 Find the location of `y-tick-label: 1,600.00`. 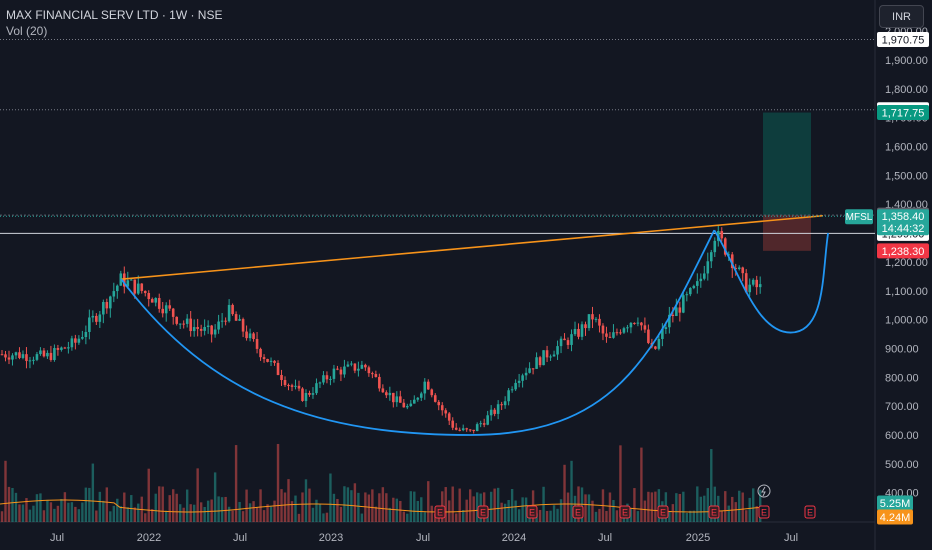

y-tick-label: 1,600.00 is located at coordinates (906, 148).